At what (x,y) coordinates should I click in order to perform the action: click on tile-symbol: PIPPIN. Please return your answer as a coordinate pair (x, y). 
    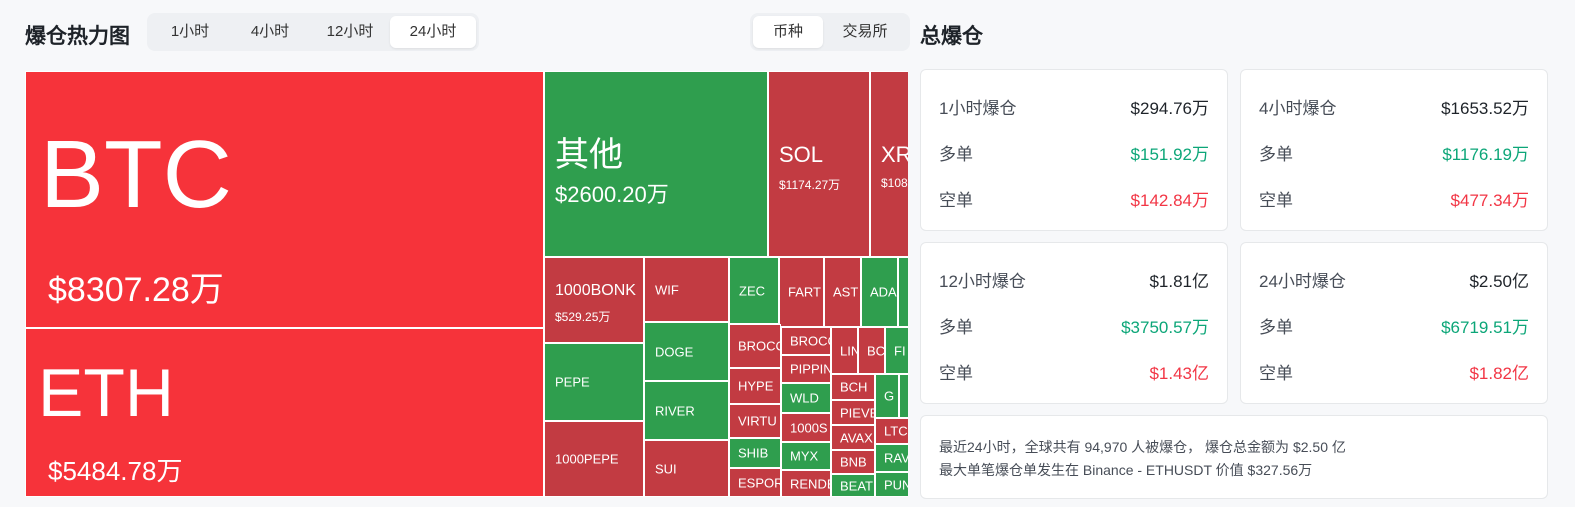
    Looking at the image, I should click on (810, 369).